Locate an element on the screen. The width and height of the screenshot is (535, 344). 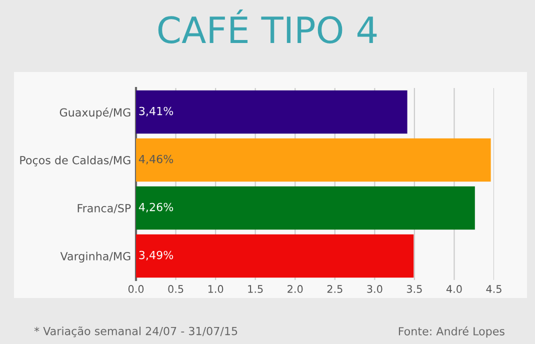
x-tick-label: 4.5 is located at coordinates (494, 289).